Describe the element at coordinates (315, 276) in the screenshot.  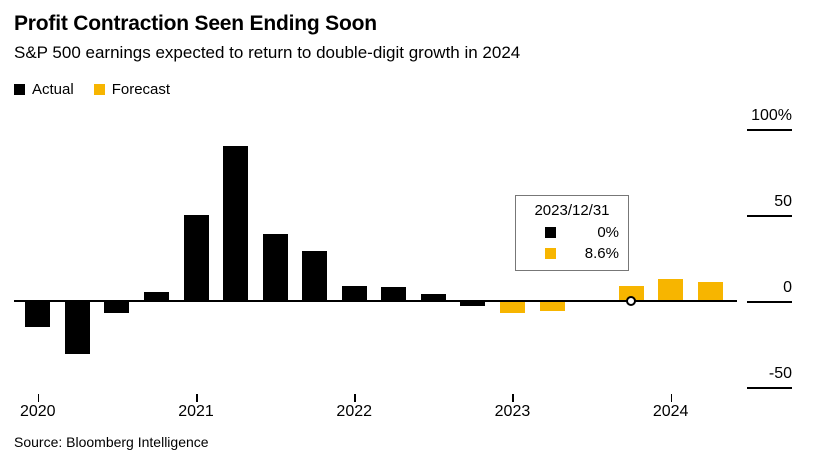
I see `bar-2021q4-actual` at that location.